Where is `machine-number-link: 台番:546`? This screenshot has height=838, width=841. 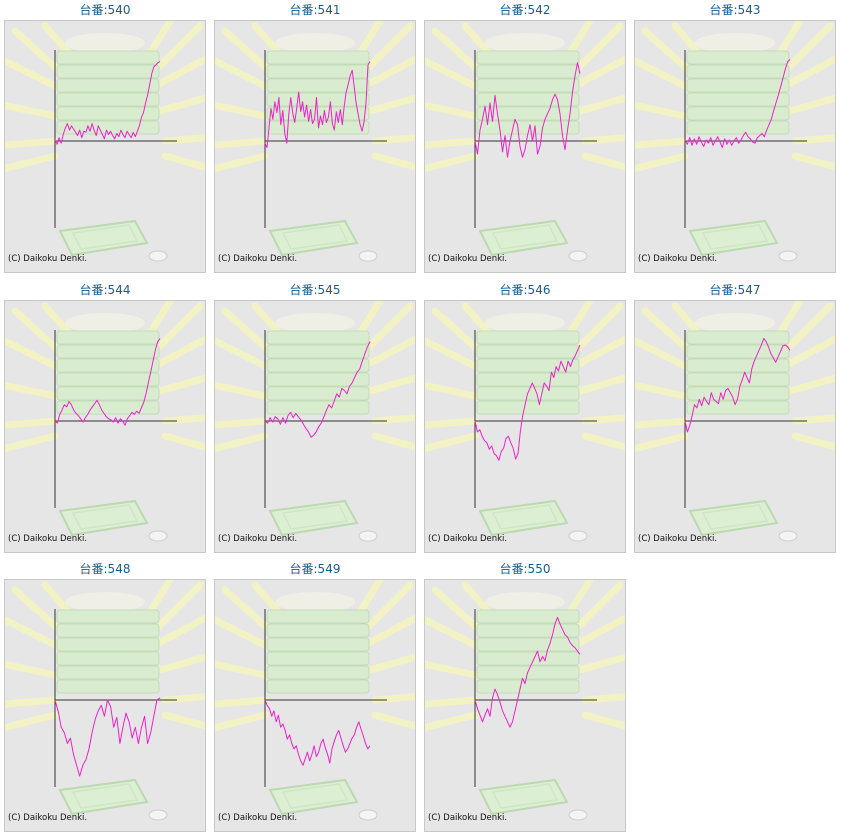
machine-number-link: 台番:546 is located at coordinates (525, 290).